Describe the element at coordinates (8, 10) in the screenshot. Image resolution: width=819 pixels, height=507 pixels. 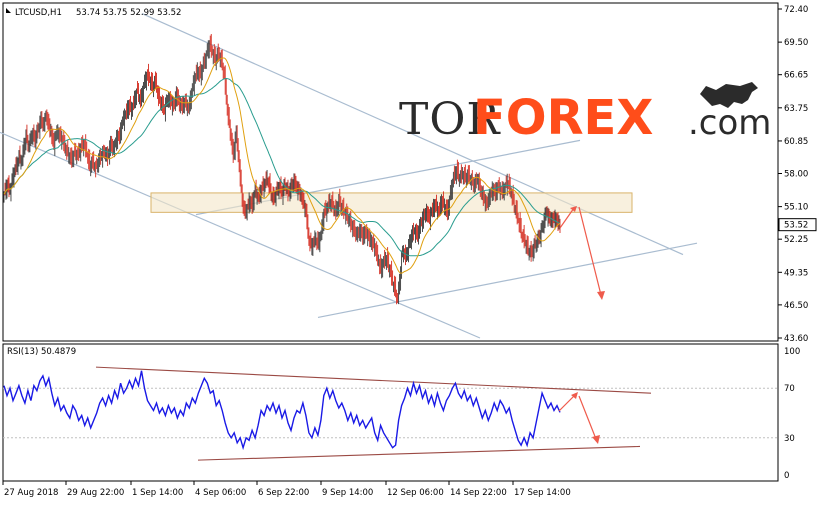
I see `symbol-triangle-icon` at that location.